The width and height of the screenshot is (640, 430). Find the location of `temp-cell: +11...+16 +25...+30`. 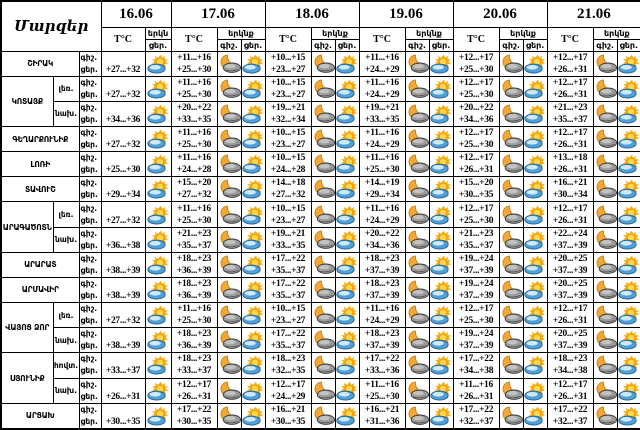

temp-cell: +11...+16 +25...+30 is located at coordinates (194, 315).